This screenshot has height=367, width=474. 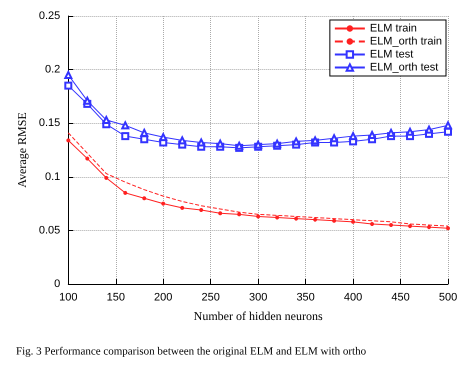 What do you see at coordinates (115, 298) in the screenshot?
I see `x-tick-label: 150` at bounding box center [115, 298].